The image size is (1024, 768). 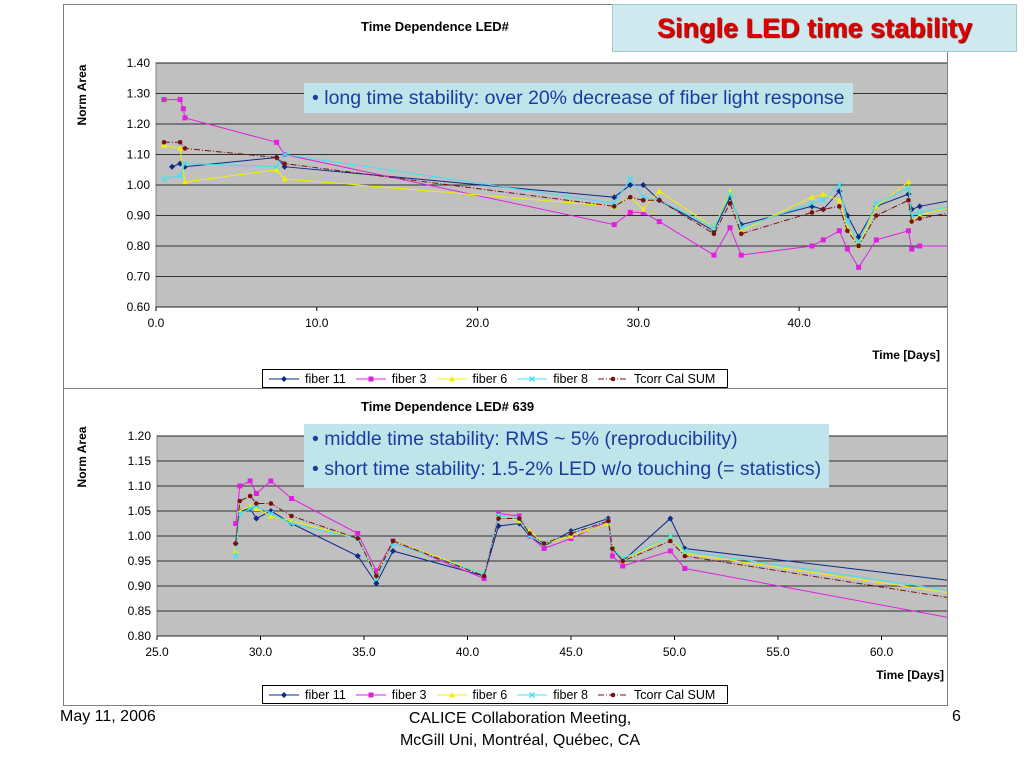 I want to click on y-tick-label: 1.00, so click(x=140, y=536).